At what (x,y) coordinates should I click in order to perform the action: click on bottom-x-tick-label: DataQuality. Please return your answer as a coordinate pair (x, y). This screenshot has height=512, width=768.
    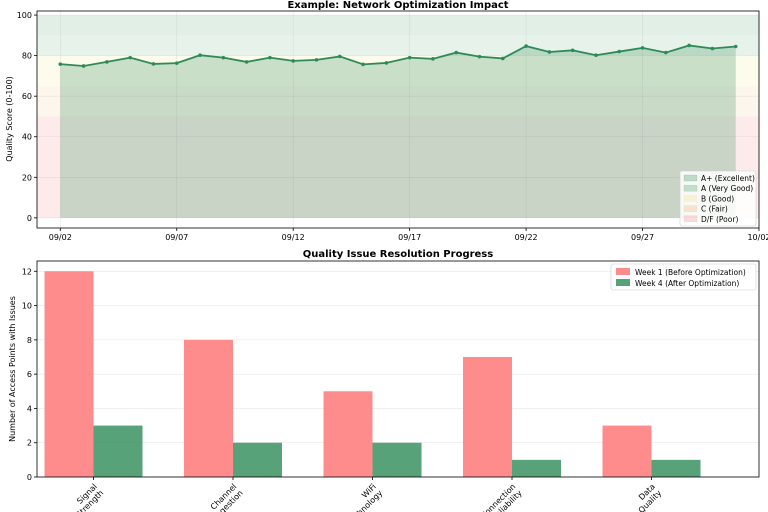
    Looking at the image, I should click on (646, 497).